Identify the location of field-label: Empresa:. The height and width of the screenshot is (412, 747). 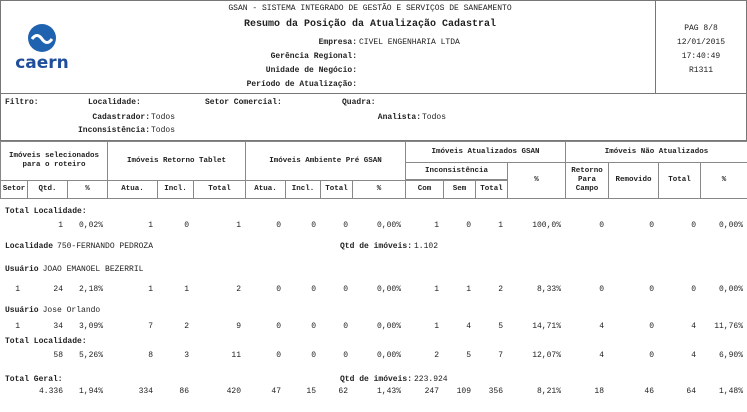
(337, 42).